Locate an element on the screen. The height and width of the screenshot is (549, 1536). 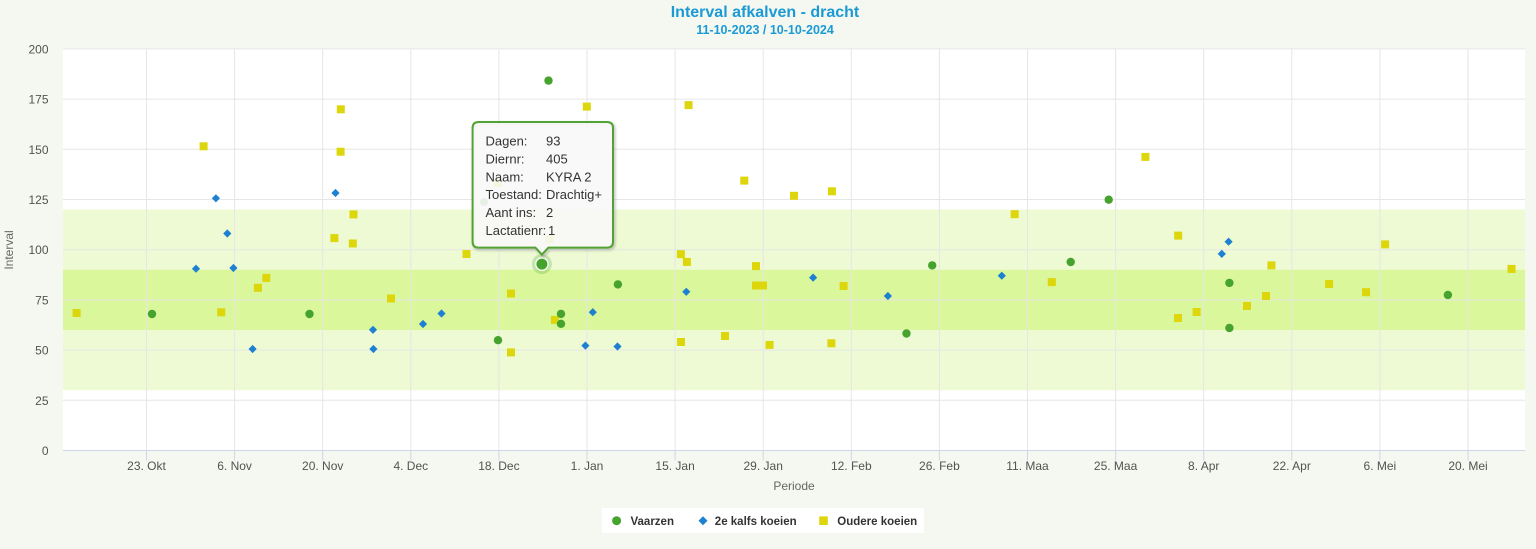
svg-text: 12. Feb is located at coordinates (851, 466).